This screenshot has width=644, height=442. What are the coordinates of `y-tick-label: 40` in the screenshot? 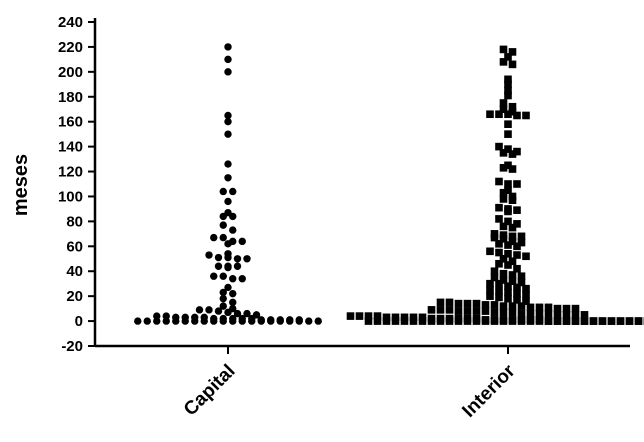 It's located at (74, 271).